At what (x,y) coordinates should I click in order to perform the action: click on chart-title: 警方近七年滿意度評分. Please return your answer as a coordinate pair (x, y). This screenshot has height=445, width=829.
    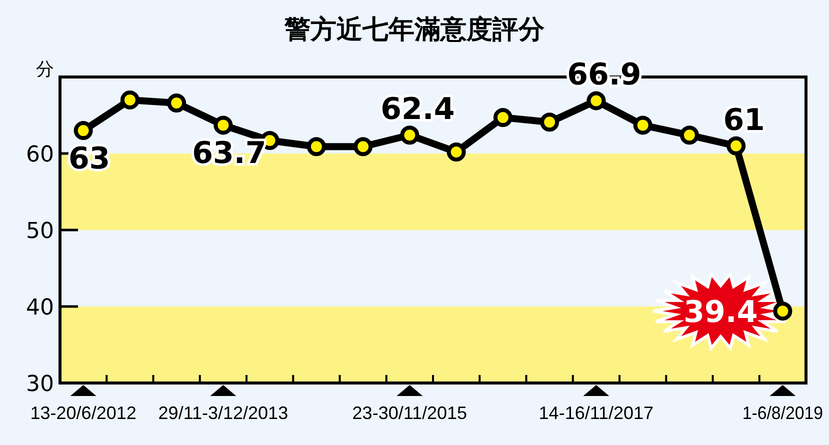
    Looking at the image, I should click on (415, 30).